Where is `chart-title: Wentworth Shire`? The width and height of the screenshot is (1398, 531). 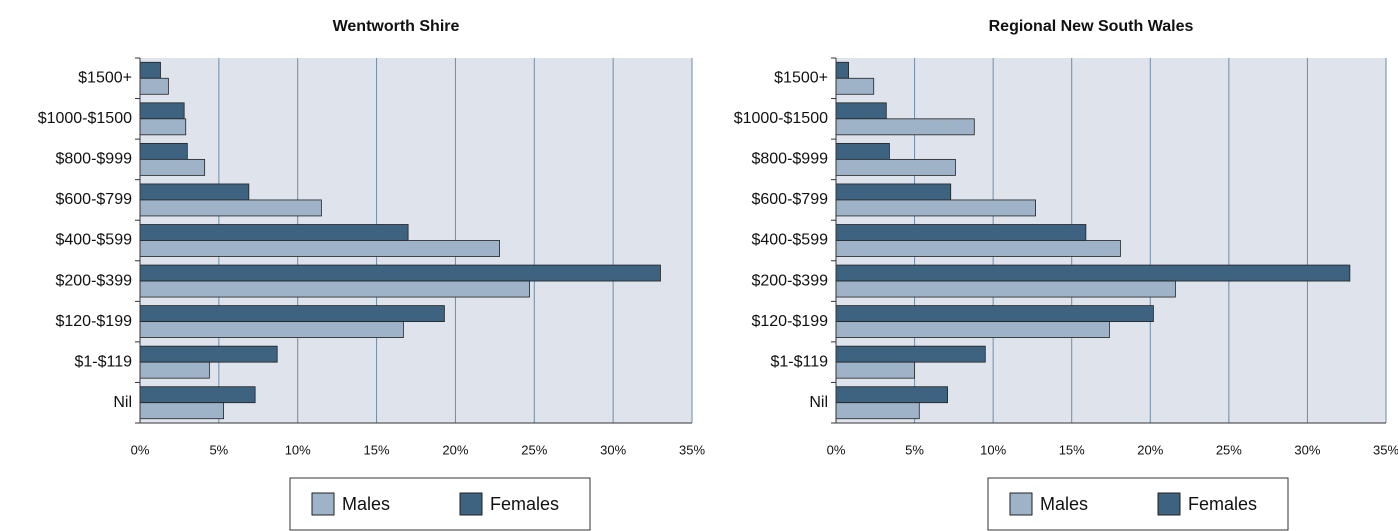
chart-title: Wentworth Shire is located at coordinates (396, 26).